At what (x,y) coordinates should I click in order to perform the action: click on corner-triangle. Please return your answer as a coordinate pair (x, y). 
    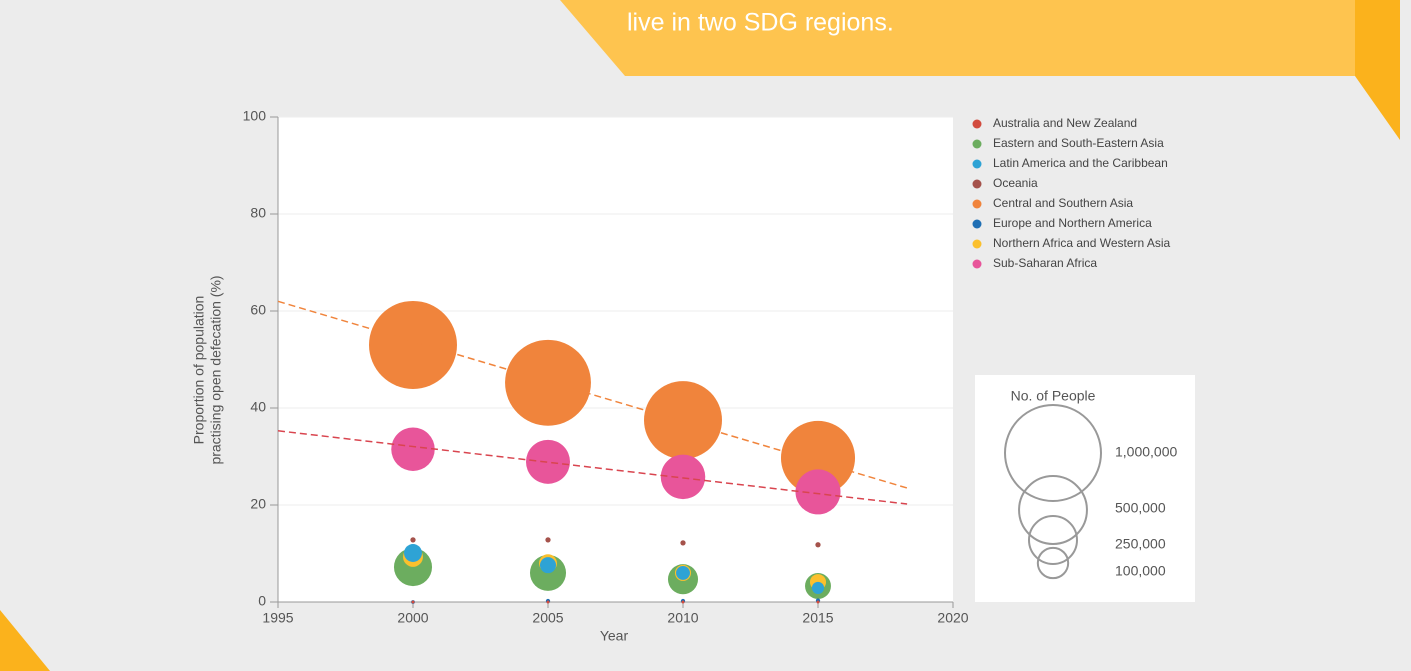
    Looking at the image, I should click on (25, 640).